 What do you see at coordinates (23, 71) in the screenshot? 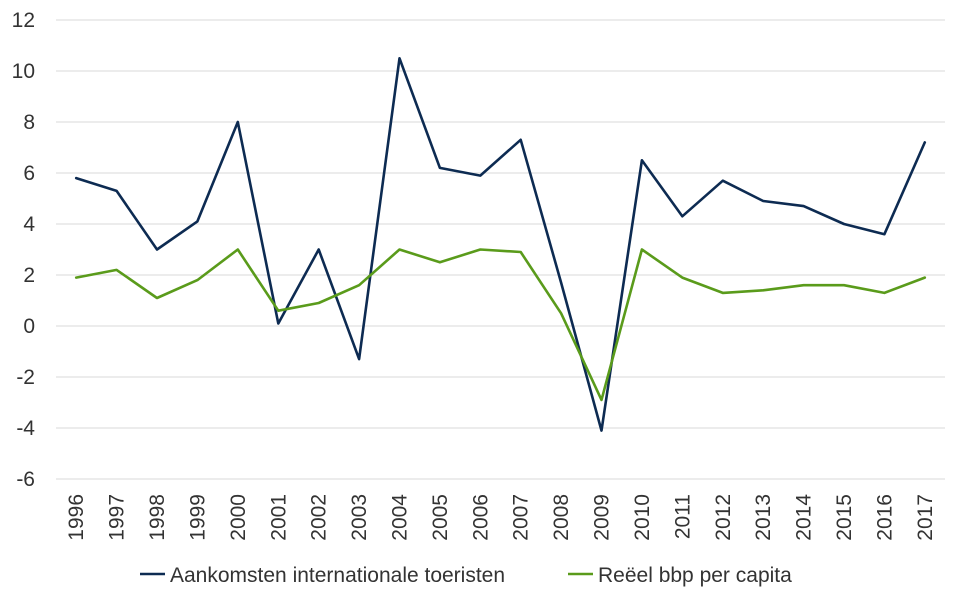
I see `y-tick-label: 10` at bounding box center [23, 71].